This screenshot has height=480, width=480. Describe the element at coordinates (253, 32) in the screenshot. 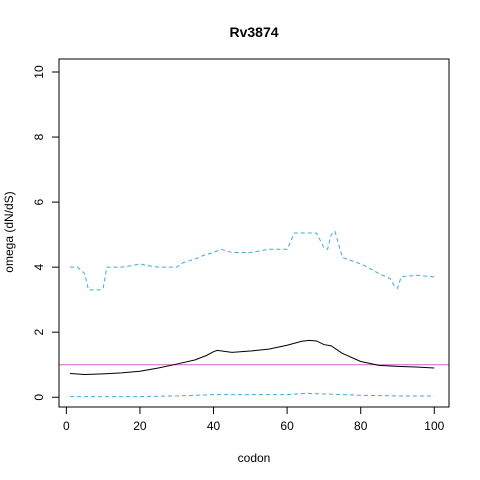

I see `chart-title: Rv3874` at that location.